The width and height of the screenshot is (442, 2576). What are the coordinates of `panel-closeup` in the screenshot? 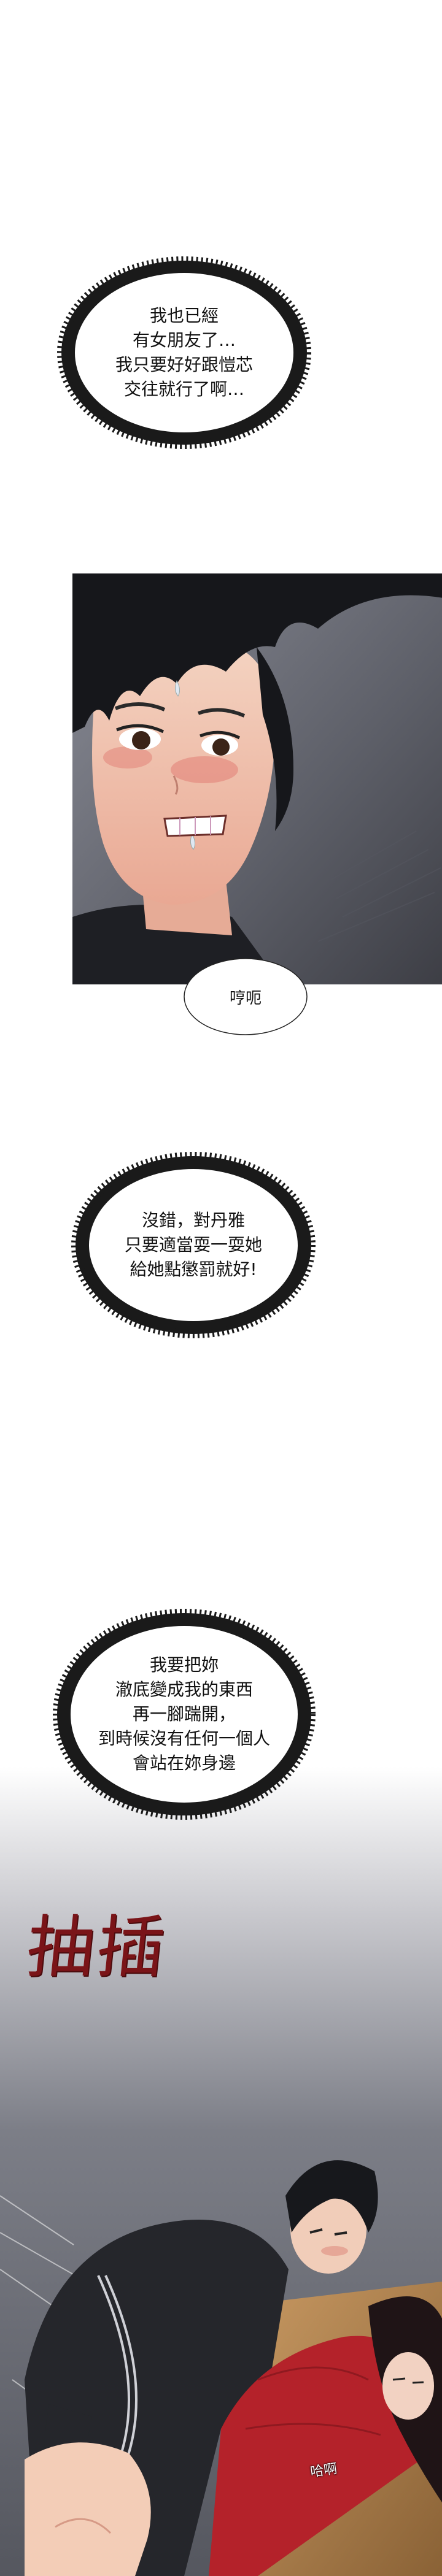 It's located at (257, 778).